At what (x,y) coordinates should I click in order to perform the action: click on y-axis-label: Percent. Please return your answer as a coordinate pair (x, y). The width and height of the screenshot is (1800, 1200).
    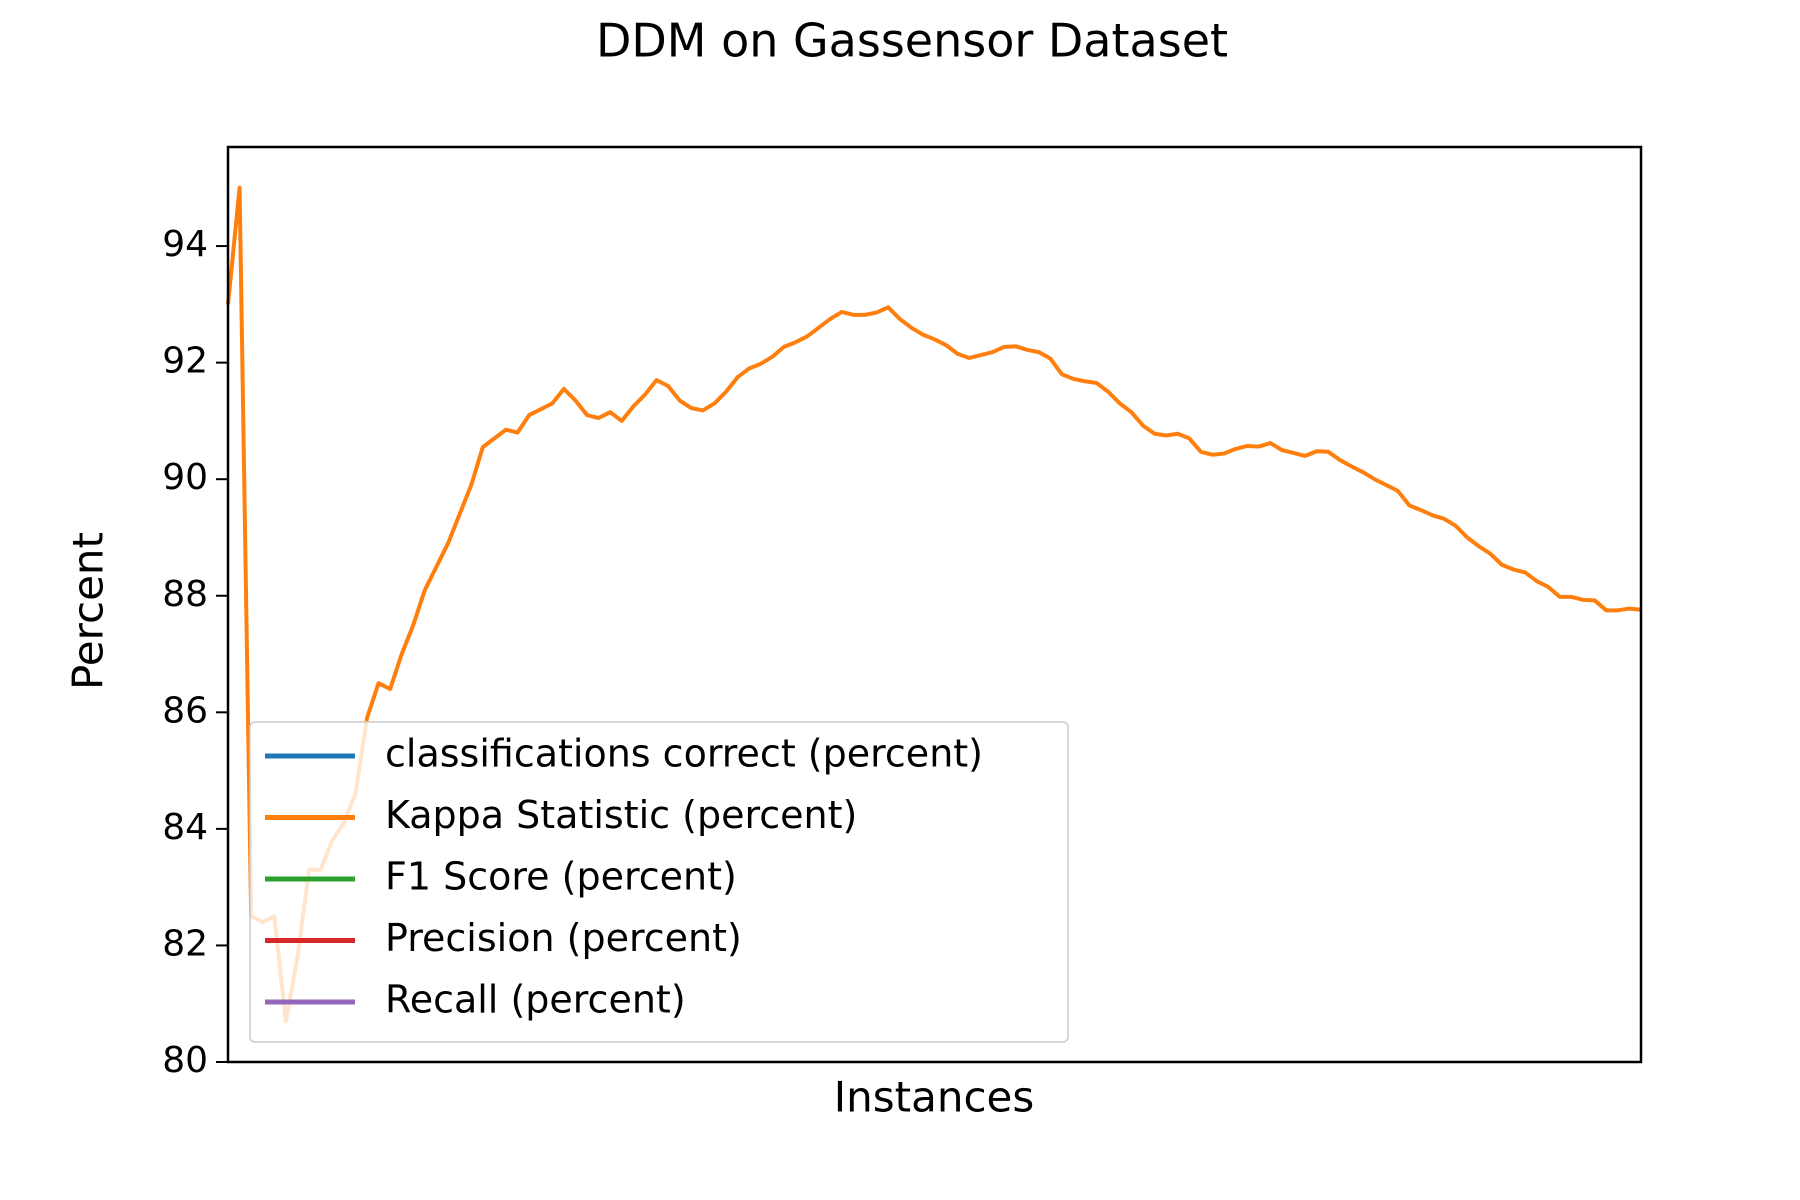
    Looking at the image, I should click on (88, 611).